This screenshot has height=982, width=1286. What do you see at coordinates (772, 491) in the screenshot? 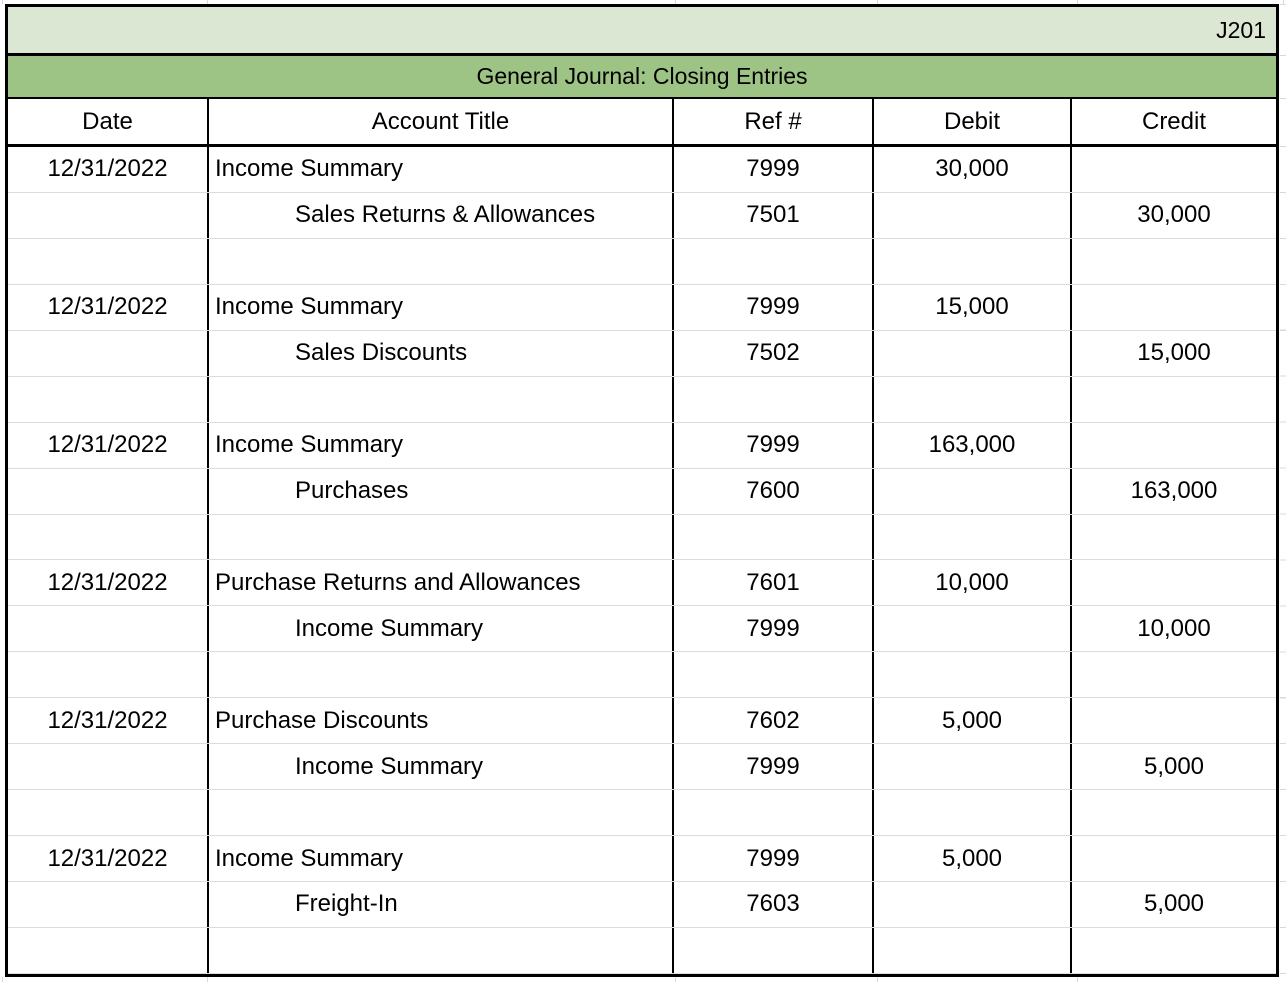
I see `cell-ref: 7600` at bounding box center [772, 491].